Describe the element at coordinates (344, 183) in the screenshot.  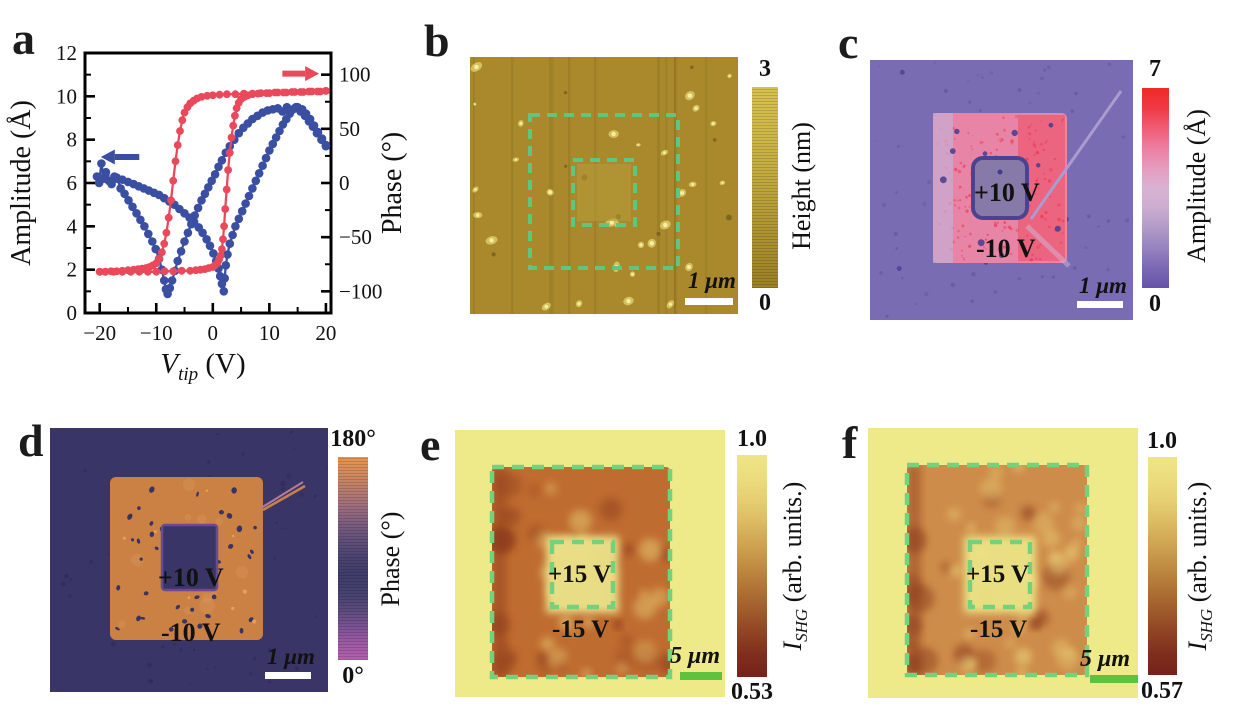
I see `y-right-tick-label: 0` at that location.